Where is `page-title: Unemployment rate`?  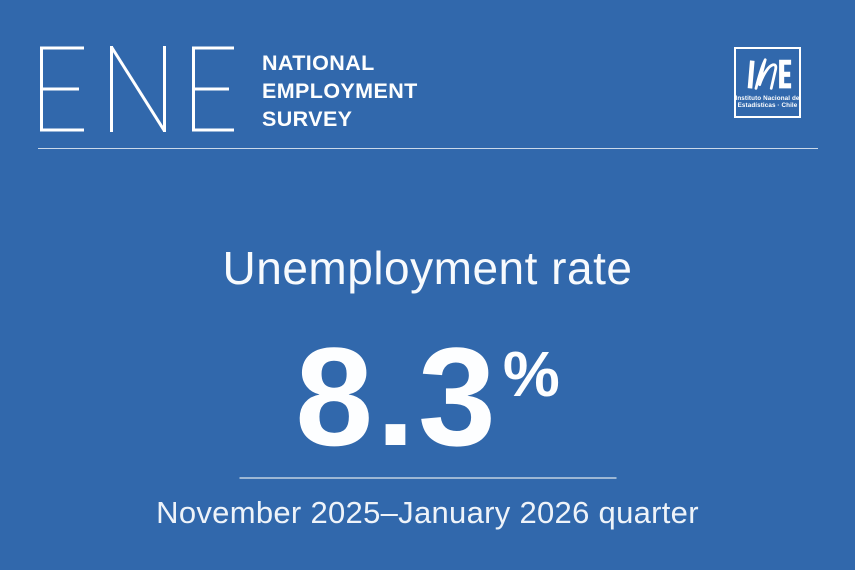
page-title: Unemployment rate is located at coordinates (427, 268).